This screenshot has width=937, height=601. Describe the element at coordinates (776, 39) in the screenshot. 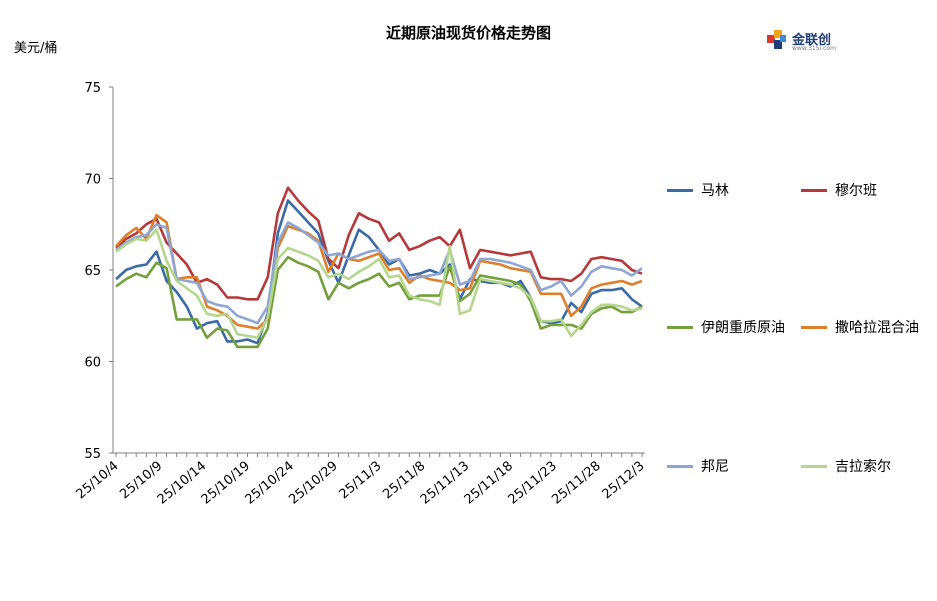

I see `brand-logo-mark` at that location.